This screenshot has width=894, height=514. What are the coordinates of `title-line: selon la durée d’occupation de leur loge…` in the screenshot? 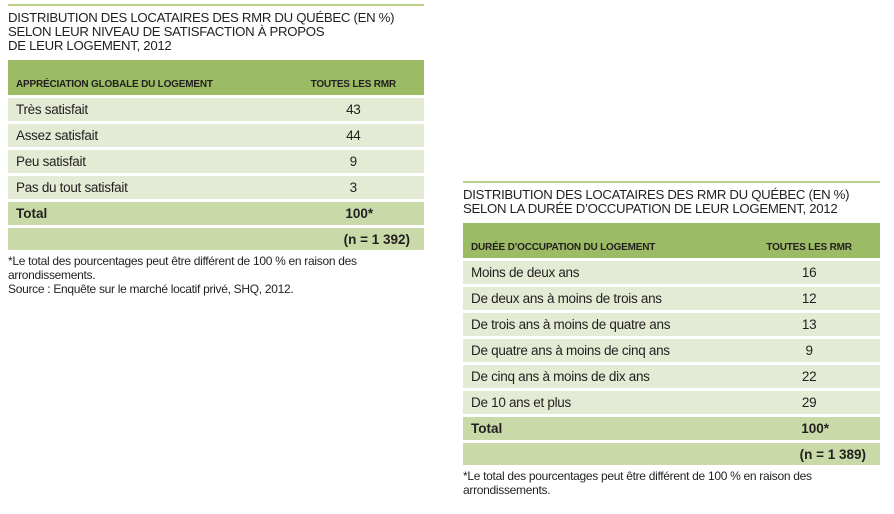 It's located at (650, 208).